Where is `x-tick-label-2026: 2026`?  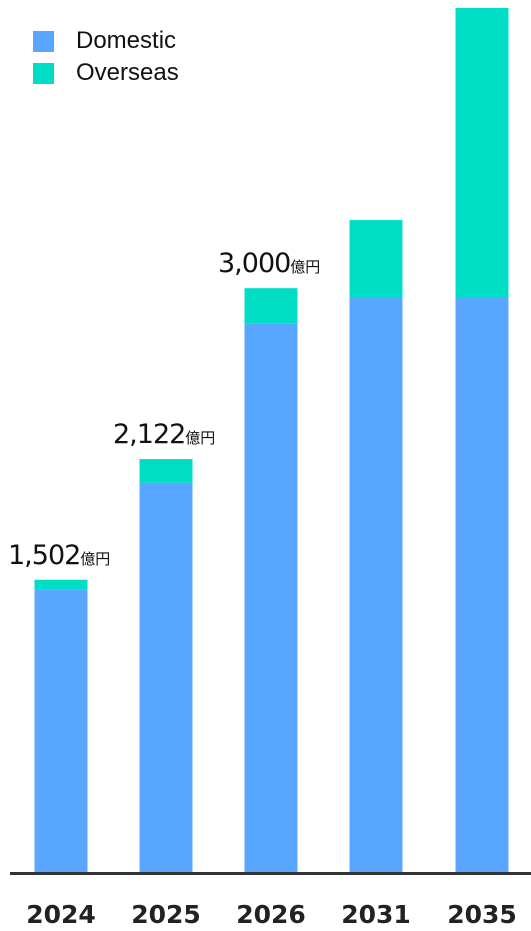 x-tick-label-2026: 2026 is located at coordinates (271, 914).